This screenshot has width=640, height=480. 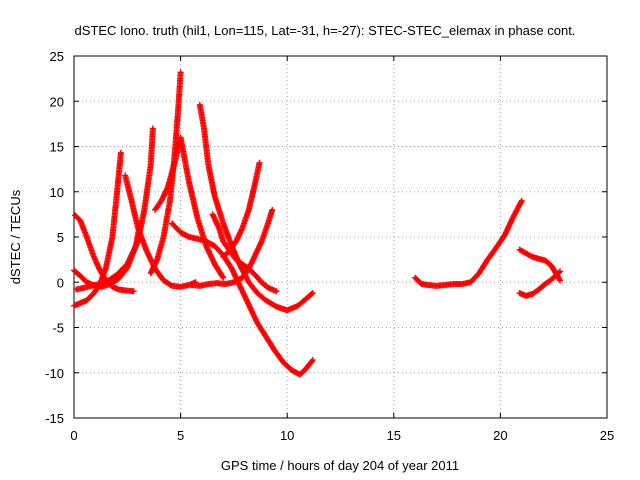 I want to click on y-tick-label: 25, so click(x=57, y=56).